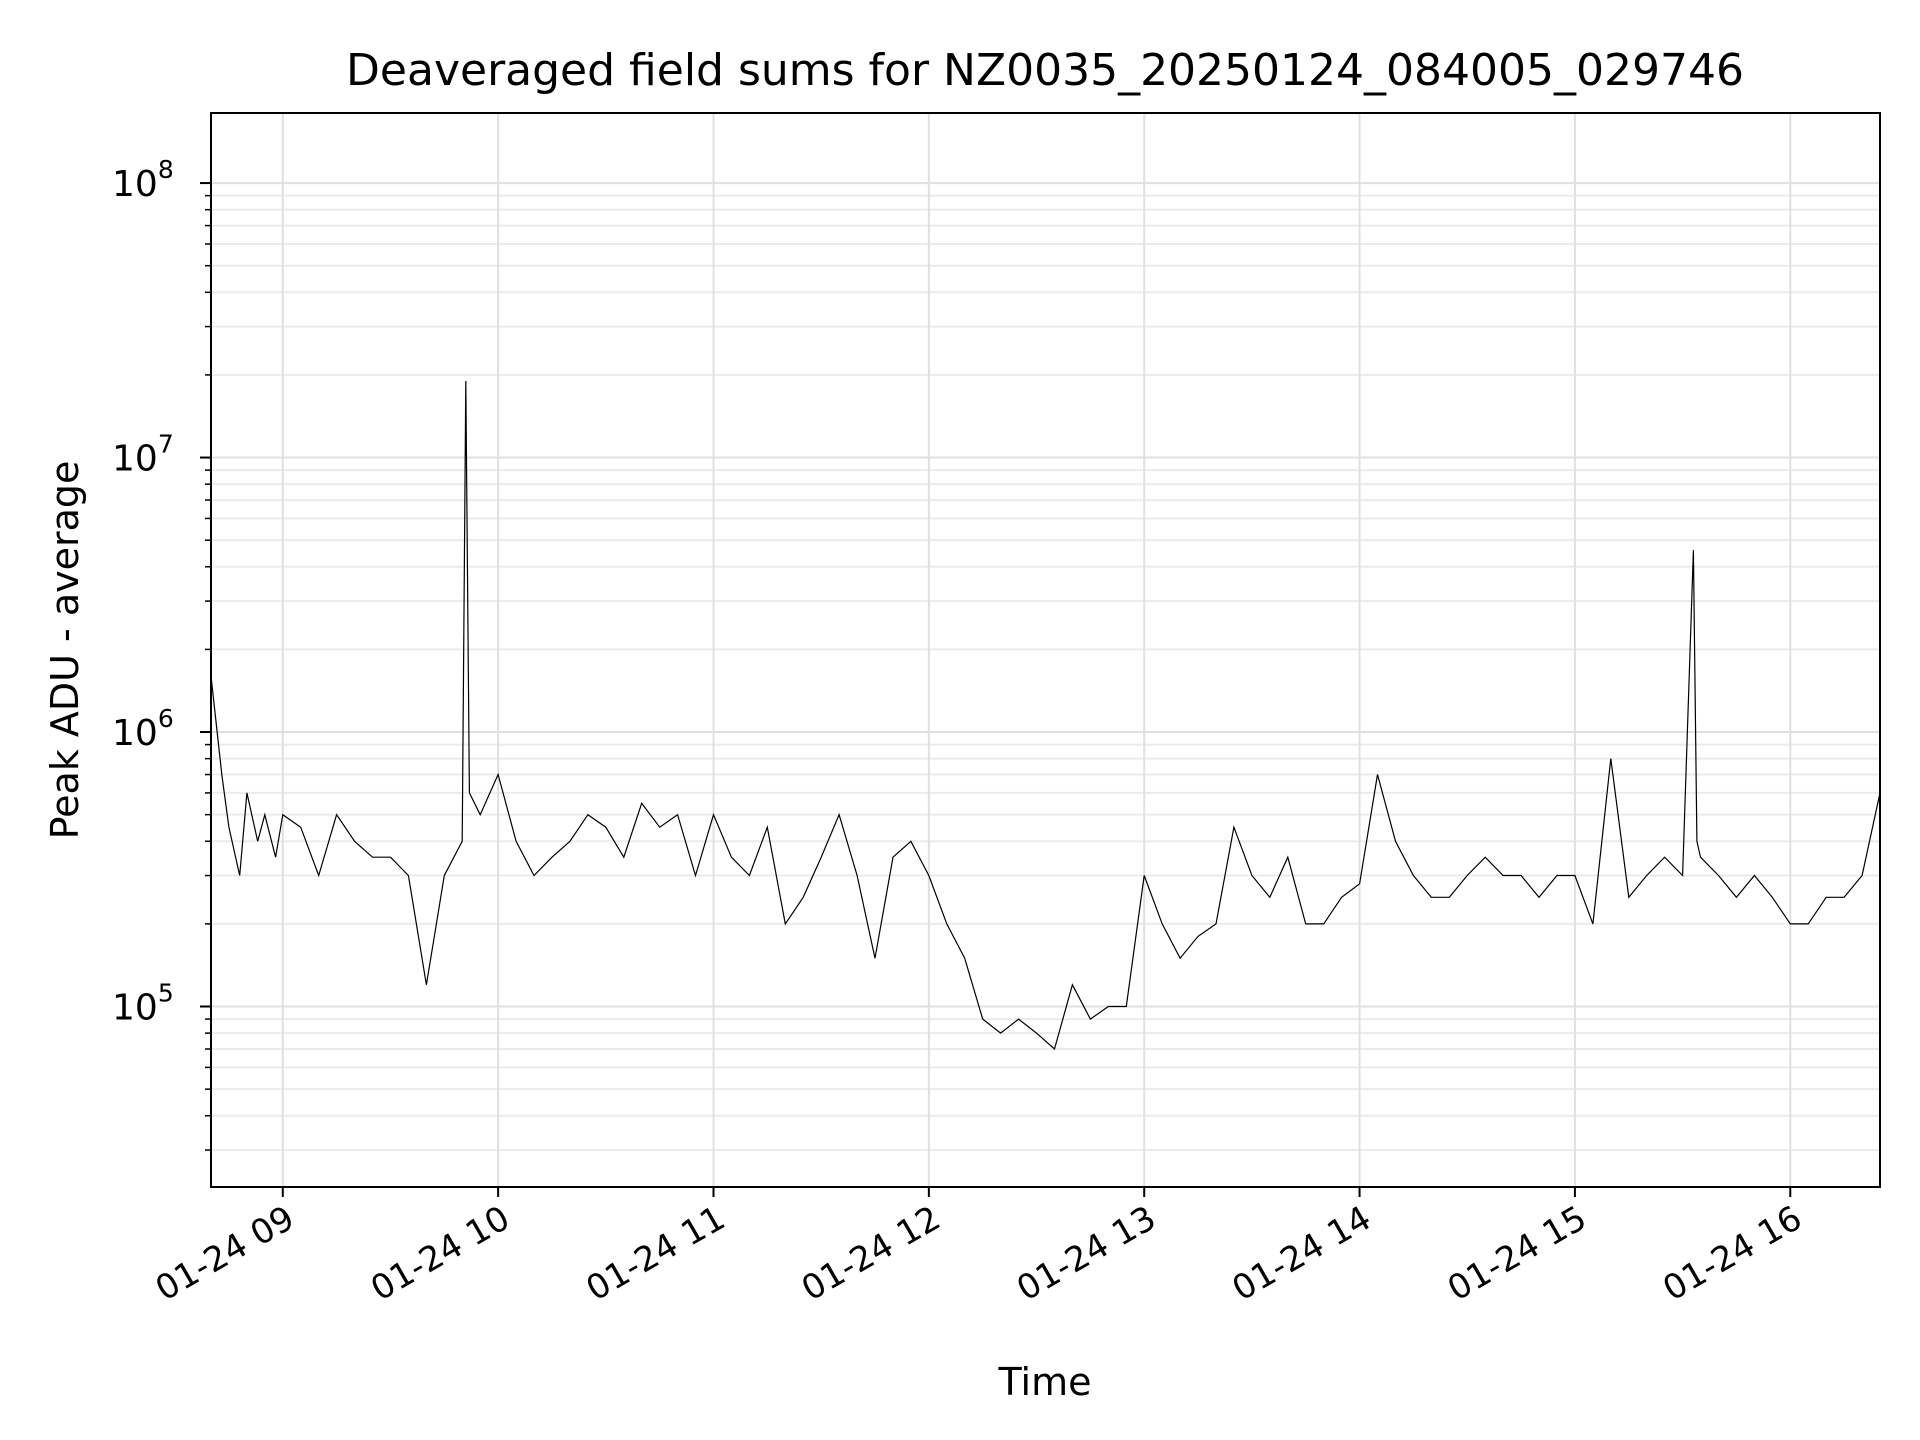 The image size is (1920, 1440). I want to click on y-axis-label: Peak ADU - average, so click(65, 650).